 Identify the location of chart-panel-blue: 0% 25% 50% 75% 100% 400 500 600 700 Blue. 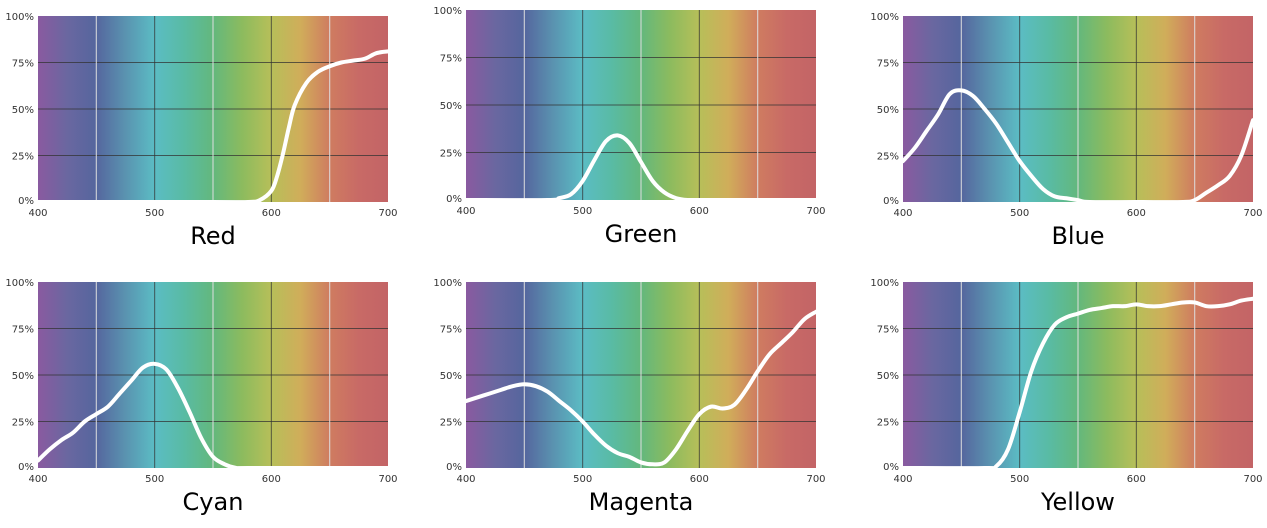
(1066, 137).